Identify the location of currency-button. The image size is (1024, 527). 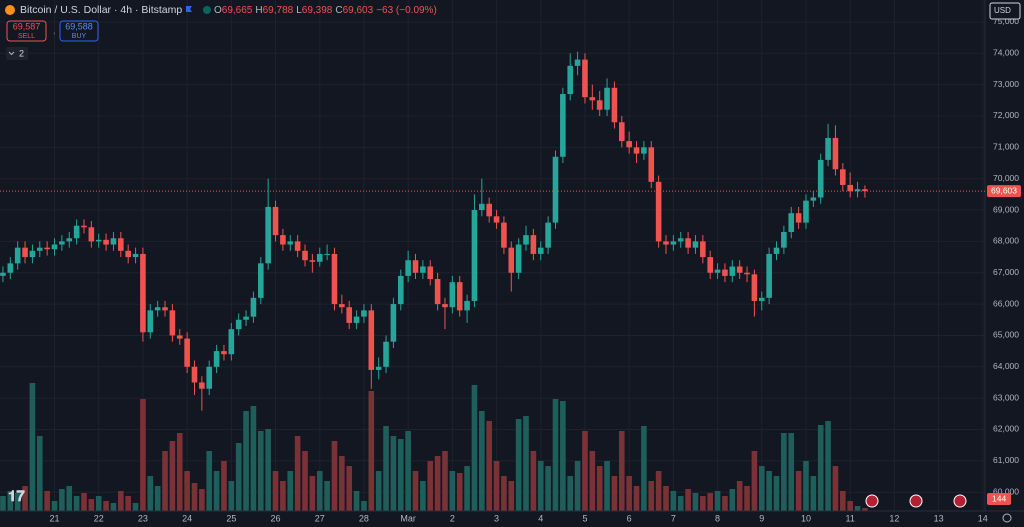
(1005, 11).